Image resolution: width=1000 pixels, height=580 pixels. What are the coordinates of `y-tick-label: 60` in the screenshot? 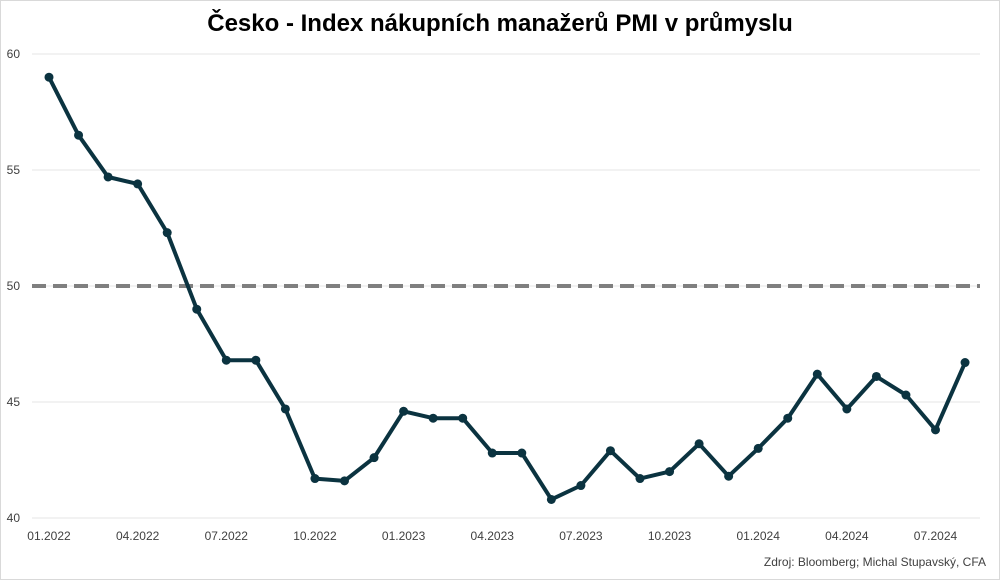 It's located at (14, 54).